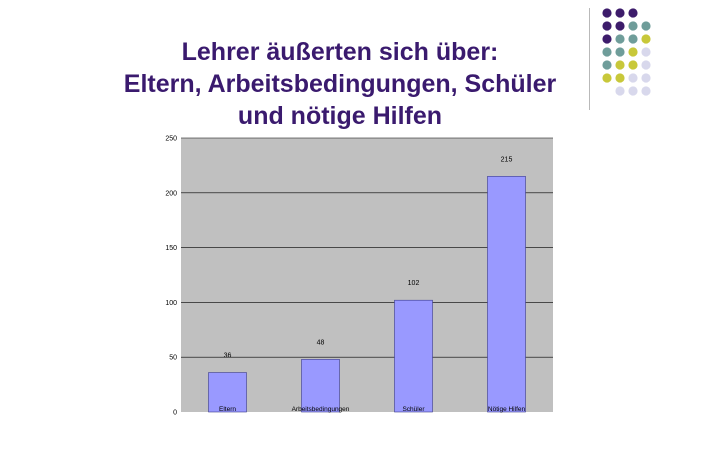 The width and height of the screenshot is (720, 461). What do you see at coordinates (171, 303) in the screenshot?
I see `y-tick-label: 100` at bounding box center [171, 303].